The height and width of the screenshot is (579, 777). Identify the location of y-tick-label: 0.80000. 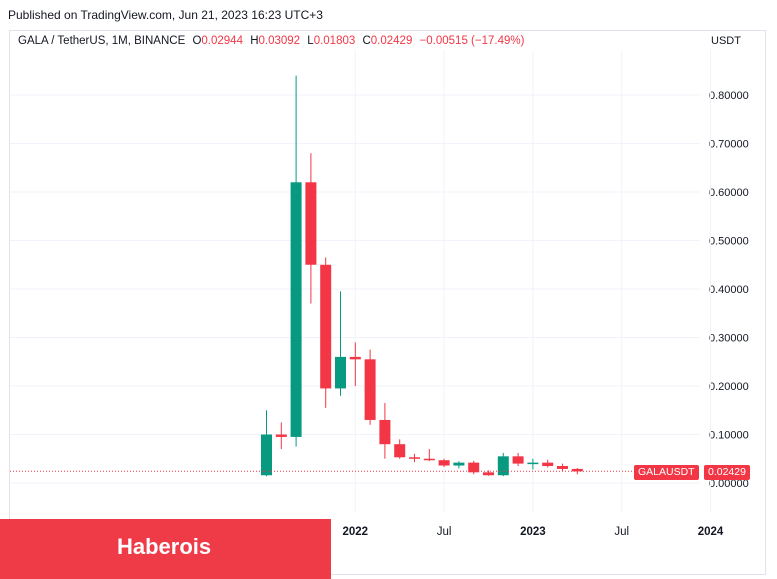
(729, 96).